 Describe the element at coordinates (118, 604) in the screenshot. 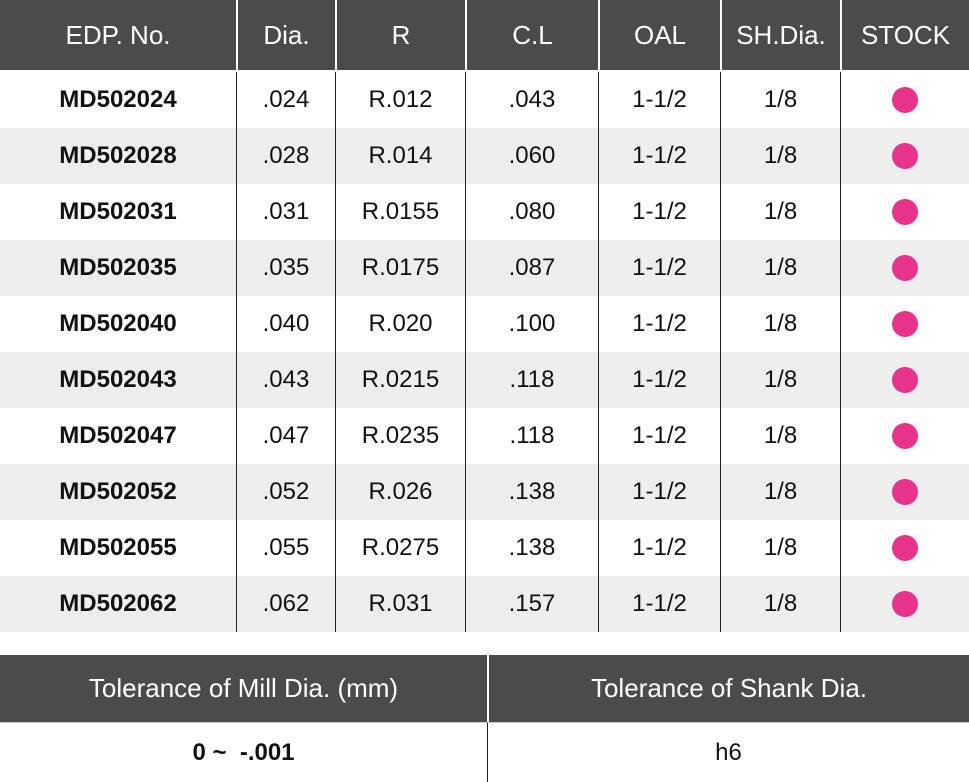

I see `edp-number: MD502062` at that location.